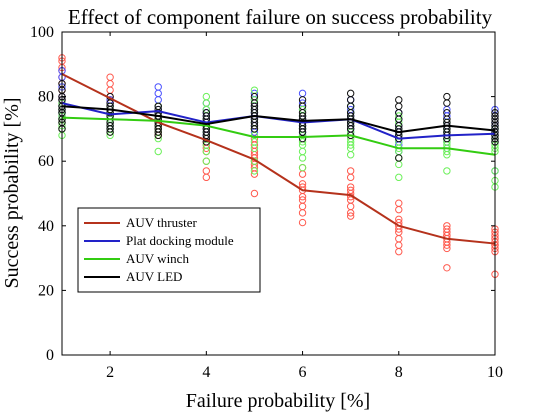 This screenshot has width=550, height=416. What do you see at coordinates (46, 161) in the screenshot?
I see `y-tick-label: 60` at bounding box center [46, 161].